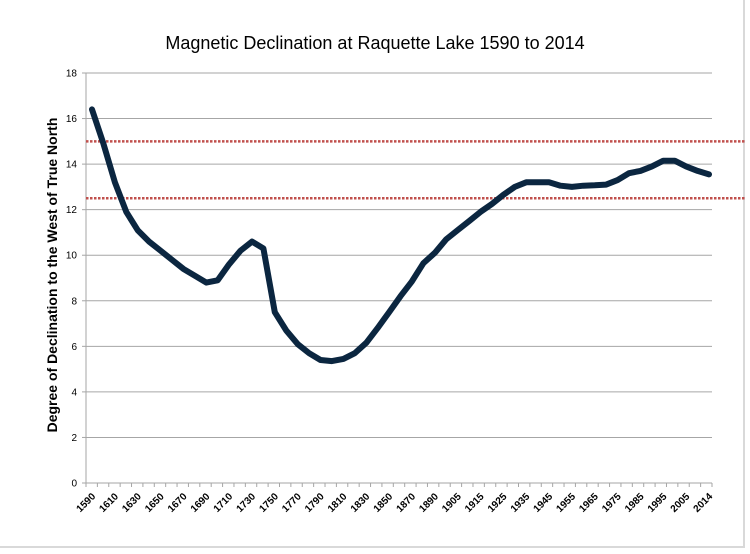 The height and width of the screenshot is (554, 750). I want to click on x-tick-label: 1650, so click(155, 503).